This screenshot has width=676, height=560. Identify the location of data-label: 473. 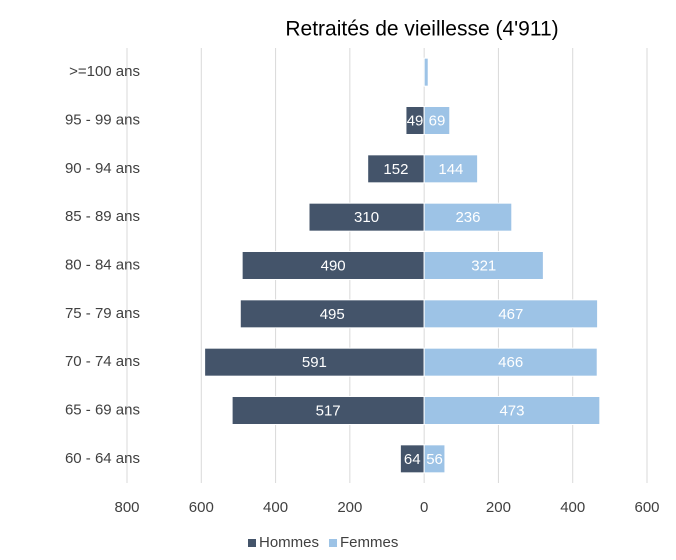
(511, 410).